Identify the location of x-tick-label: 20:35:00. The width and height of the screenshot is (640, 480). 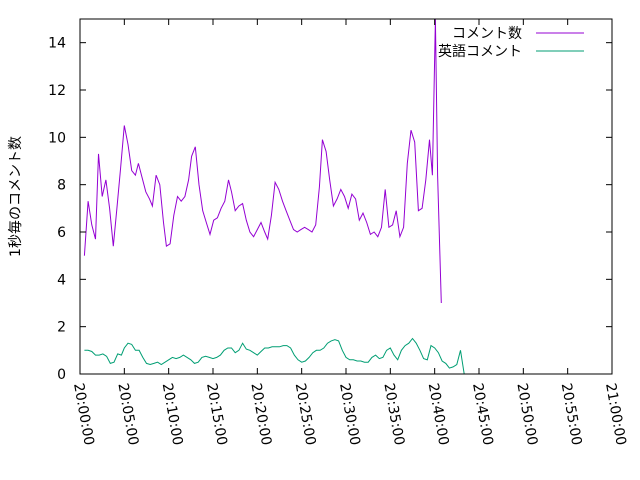
(393, 414).